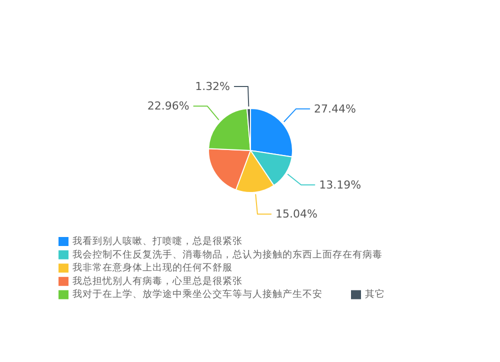 The width and height of the screenshot is (500, 362). I want to click on legend-label: 我非常在意身体上出现的任何不舒服, so click(152, 268).